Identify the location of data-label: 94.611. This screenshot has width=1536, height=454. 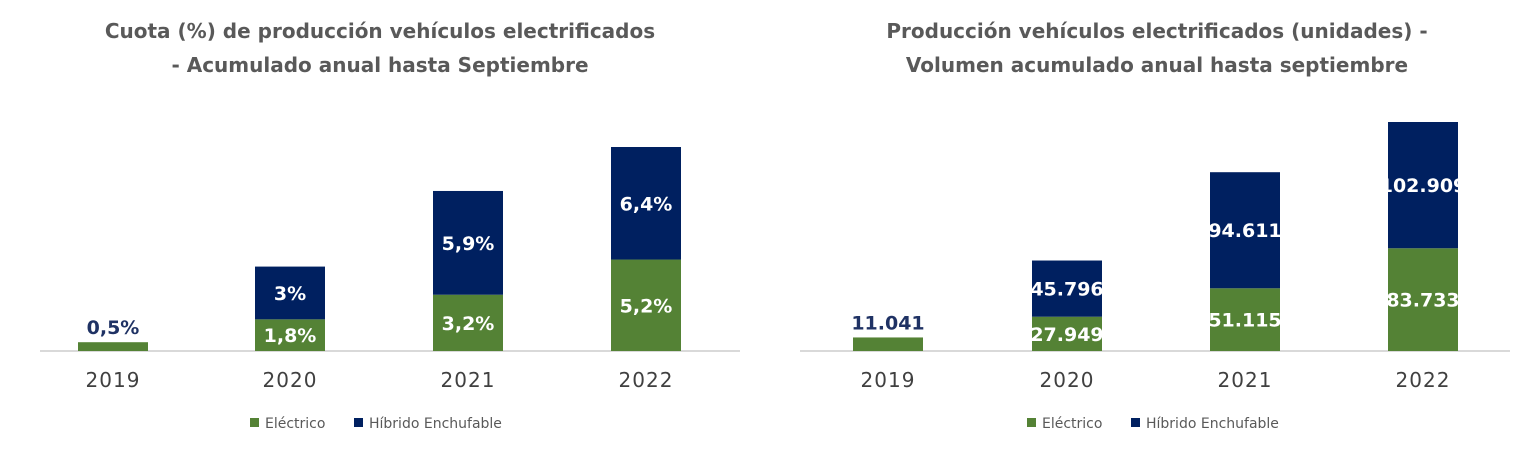
(1244, 231).